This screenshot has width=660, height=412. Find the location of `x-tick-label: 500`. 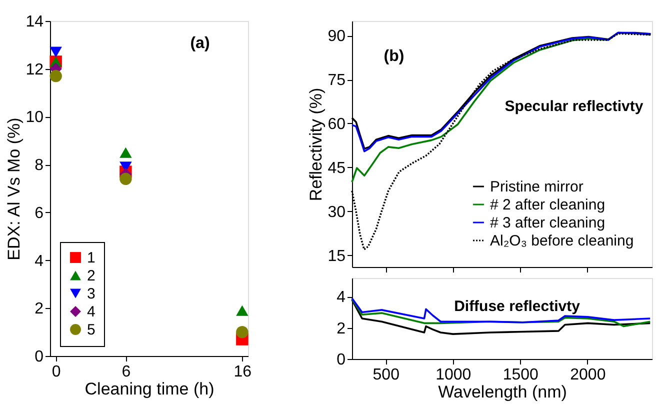

x-tick-label: 500 is located at coordinates (386, 375).